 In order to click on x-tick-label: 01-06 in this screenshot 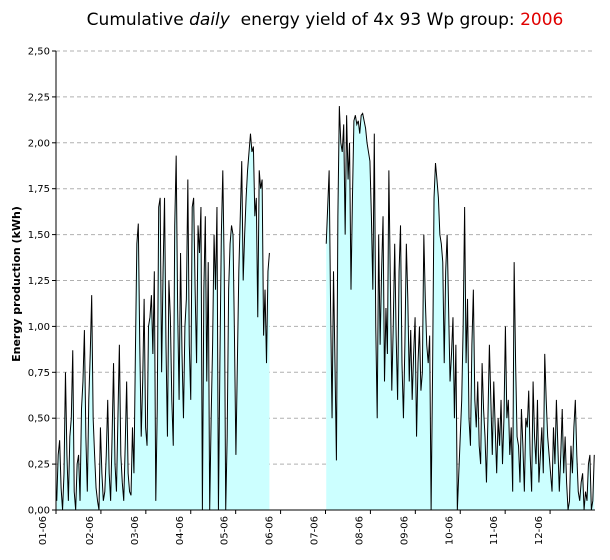, I will do `click(43, 530)`.